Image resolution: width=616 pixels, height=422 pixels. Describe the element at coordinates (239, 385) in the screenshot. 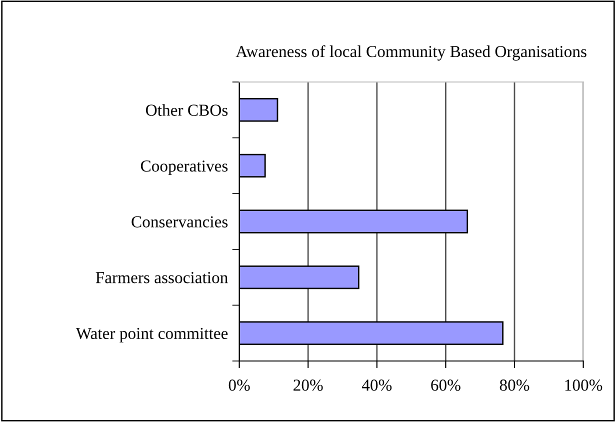

I see `x-tick-label: 0%` at that location.